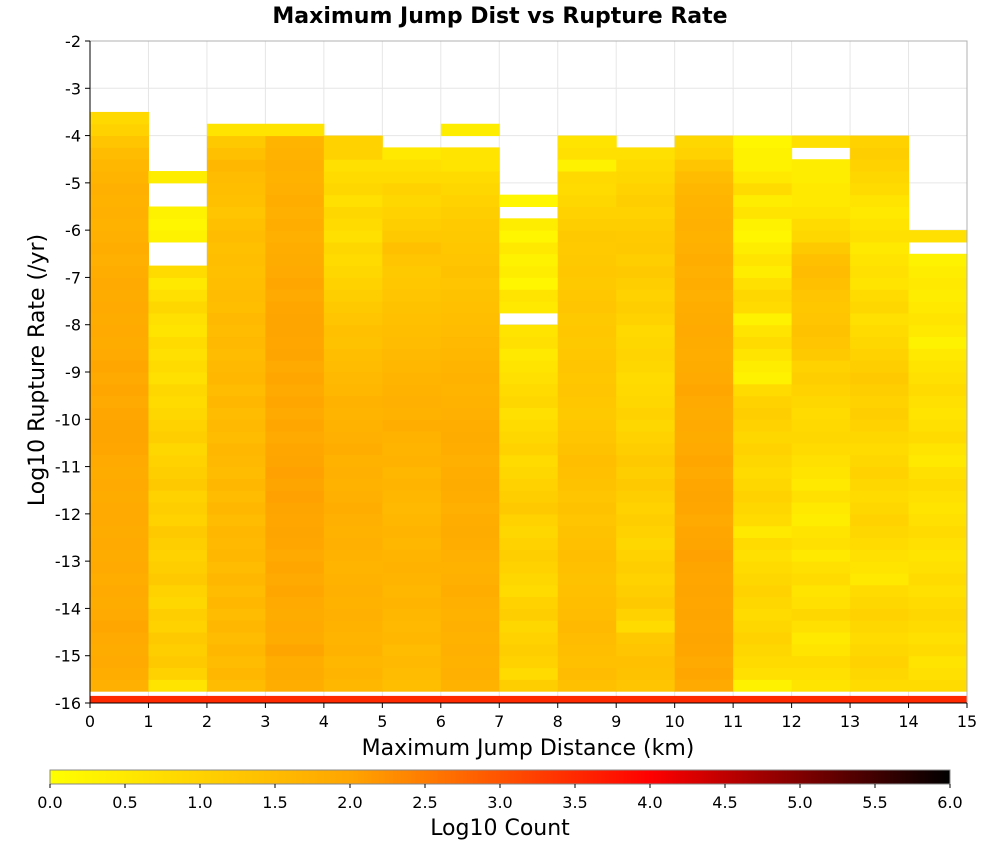  What do you see at coordinates (874, 802) in the screenshot?
I see `colorbar-tick-label: 5.5` at bounding box center [874, 802].